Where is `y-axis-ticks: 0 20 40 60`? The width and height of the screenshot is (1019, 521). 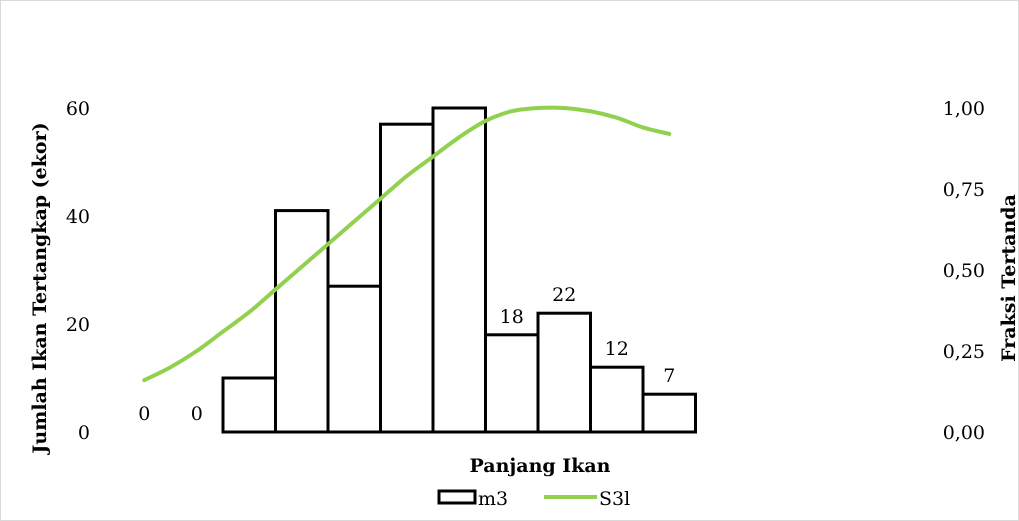
y-axis-ticks: 0 20 40 60 is located at coordinates (78, 271).